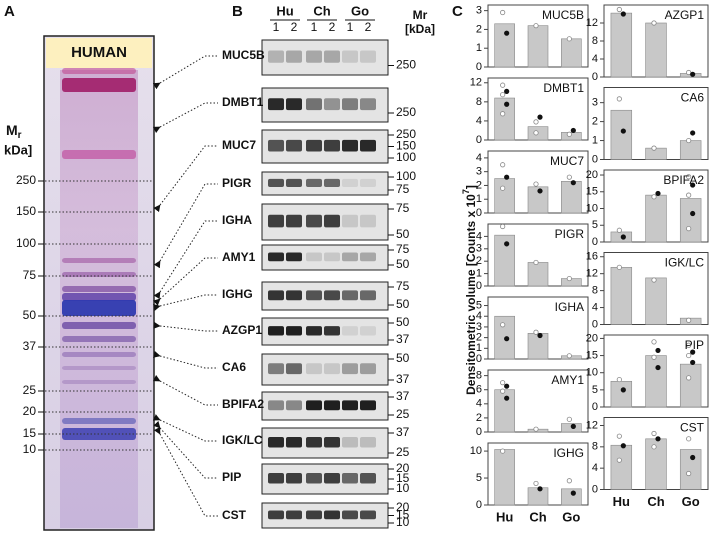 The width and height of the screenshot is (724, 541). Describe the element at coordinates (563, 15) in the screenshot. I see `chart-title: MUC5B` at that location.